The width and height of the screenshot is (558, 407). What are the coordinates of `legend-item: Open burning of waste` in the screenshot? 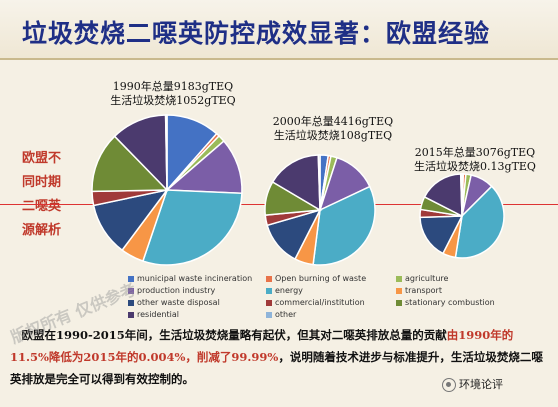 It's located at (316, 278).